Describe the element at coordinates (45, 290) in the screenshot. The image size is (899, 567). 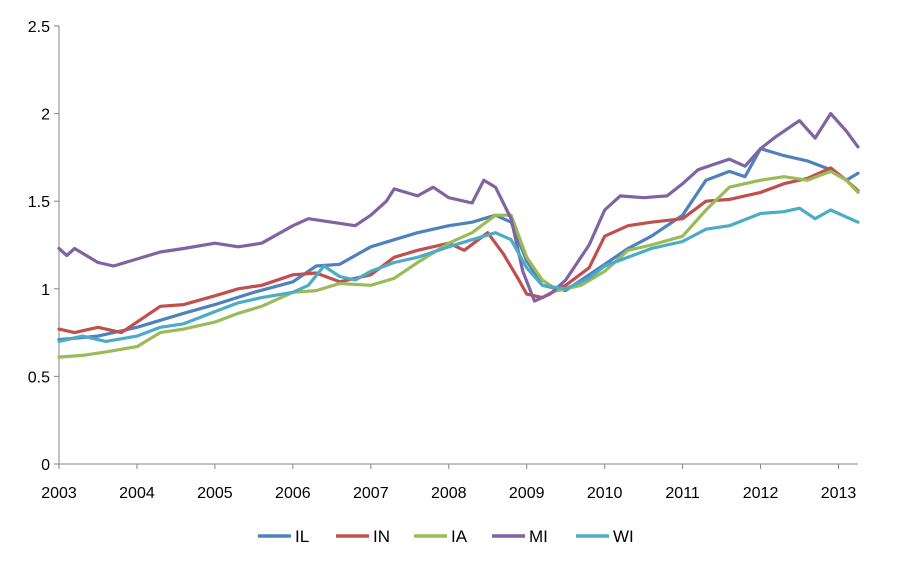
I see `y-tick-label: 1` at that location.